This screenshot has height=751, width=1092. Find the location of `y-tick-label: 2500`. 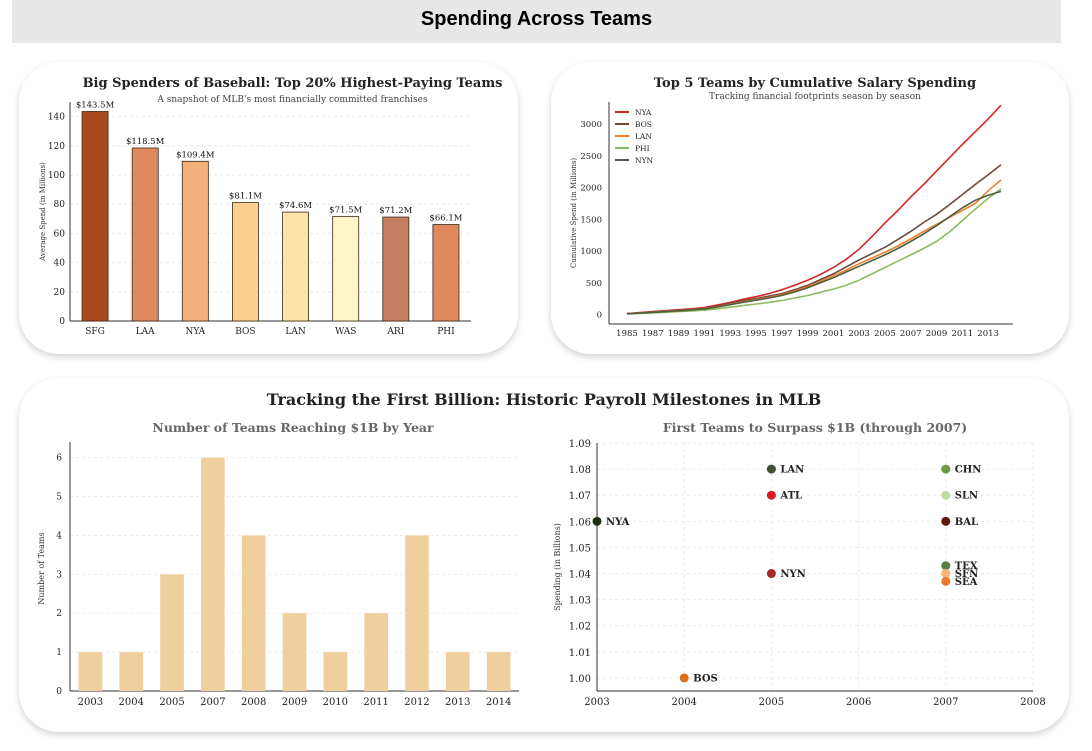

y-tick-label: 2500 is located at coordinates (591, 157).